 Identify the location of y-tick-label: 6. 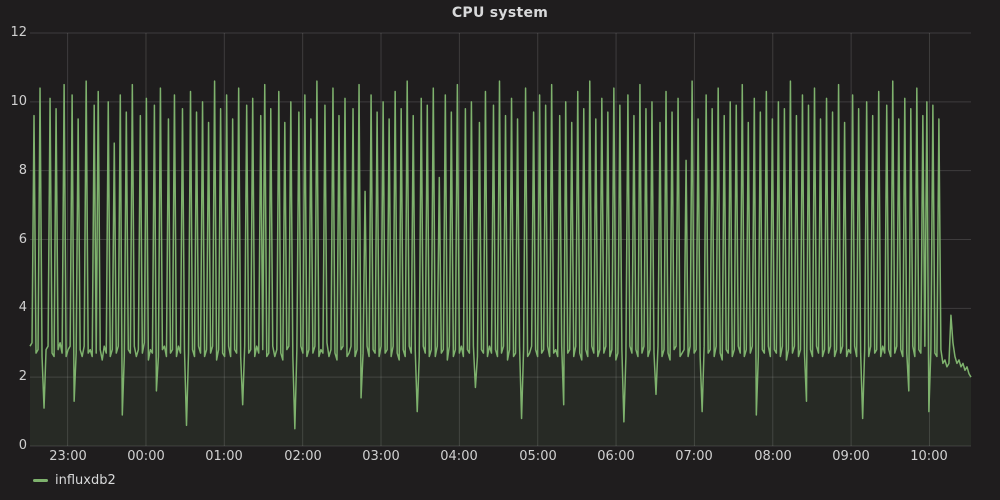
(22, 239).